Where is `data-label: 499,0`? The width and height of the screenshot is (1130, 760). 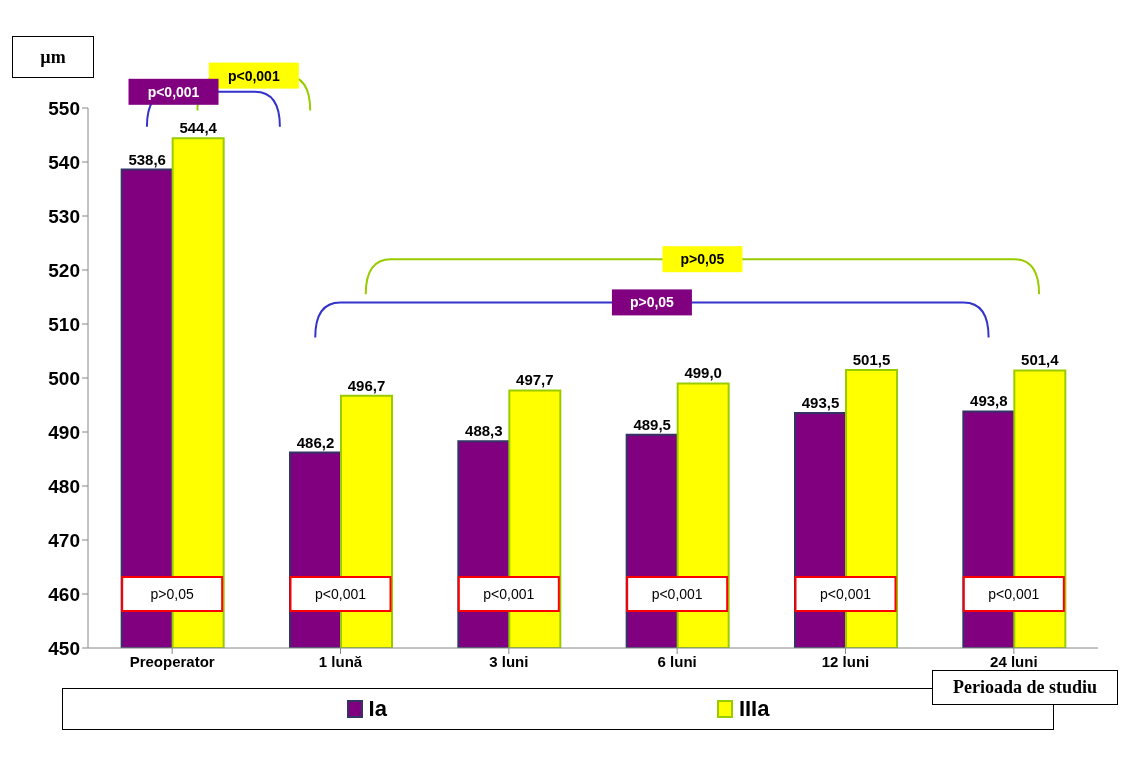
data-label: 499,0 is located at coordinates (703, 373).